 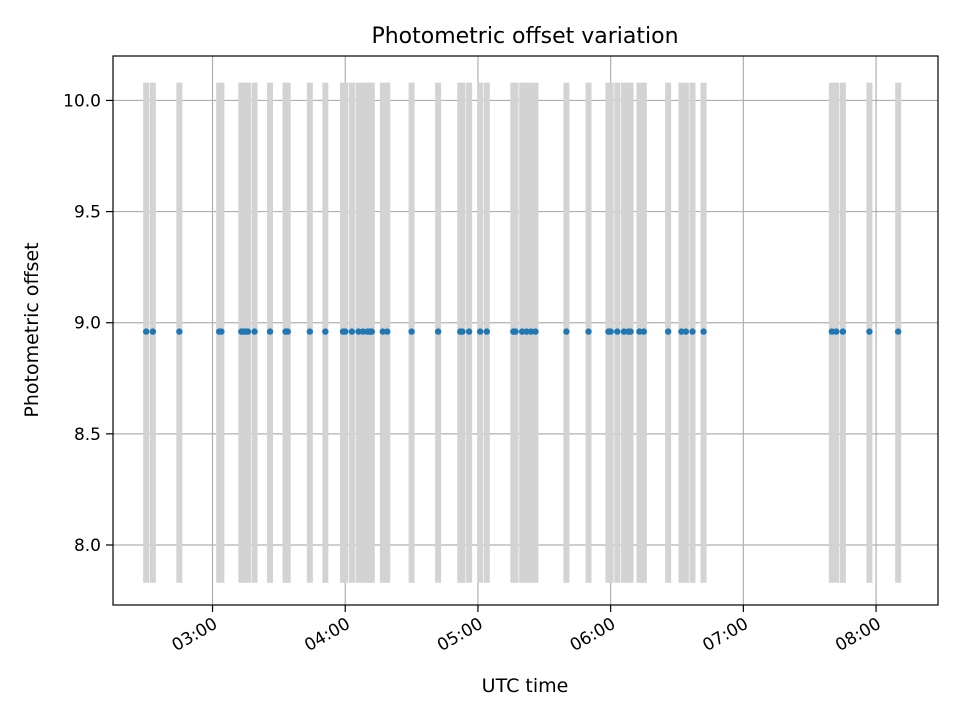 I want to click on y-tick-label: 10.0, so click(x=82, y=101).